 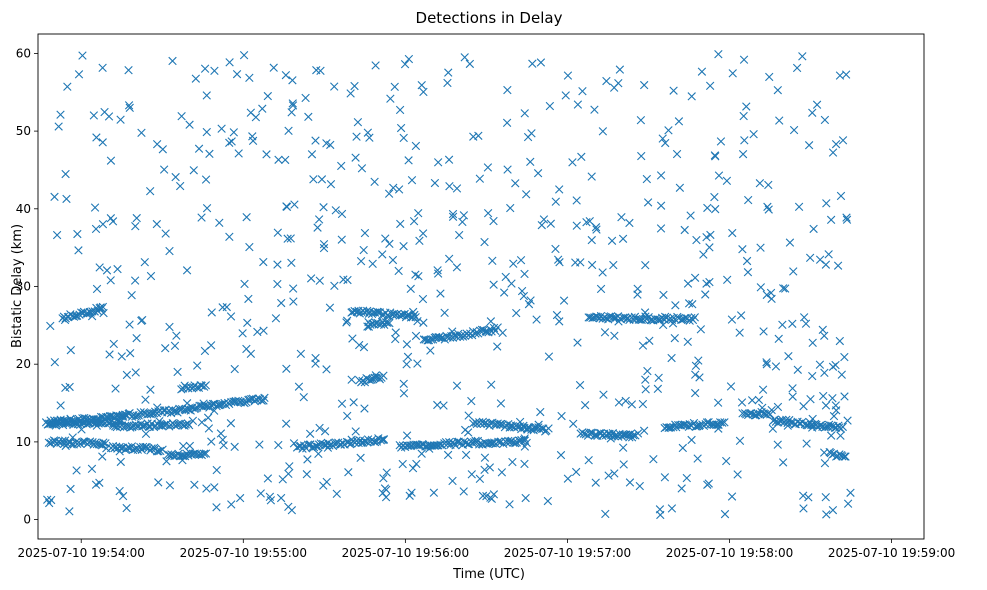 What do you see at coordinates (80, 553) in the screenshot?
I see `x-tick-label: 2025-07-10 19:54:00` at bounding box center [80, 553].